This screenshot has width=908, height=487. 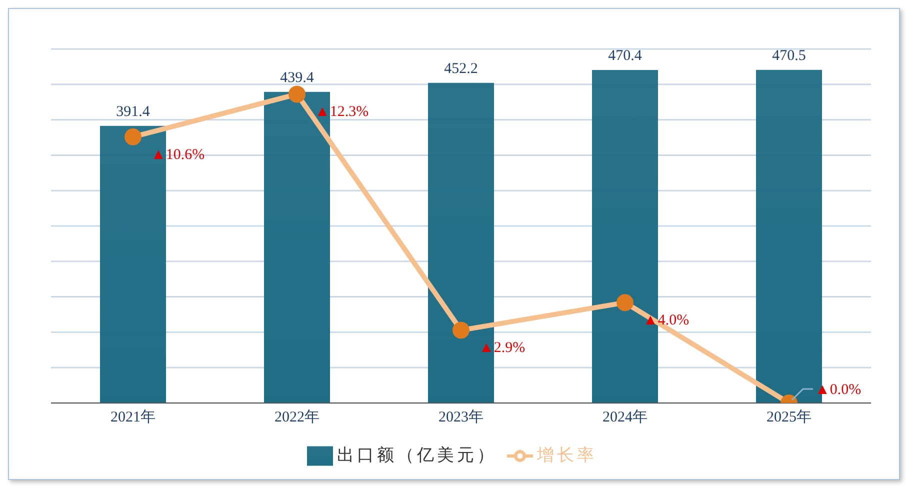 What do you see at coordinates (789, 417) in the screenshot?
I see `x-tick-label: 2025年` at bounding box center [789, 417].